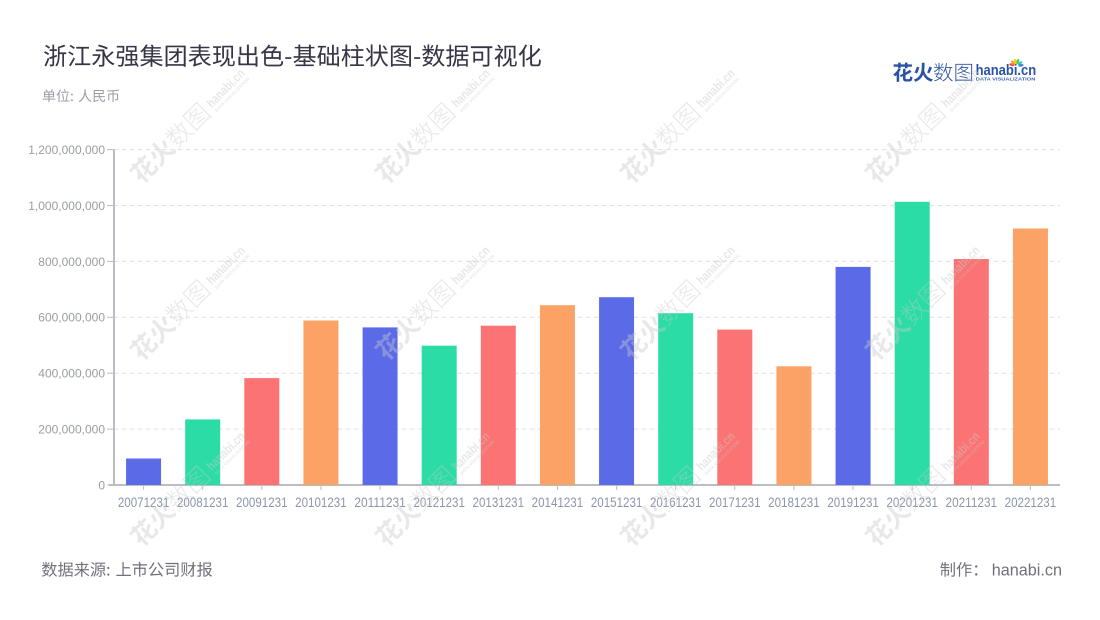 Image resolution: width=1100 pixels, height=620 pixels. Describe the element at coordinates (71, 262) in the screenshot. I see `svg-text: 800,000,000` at that location.